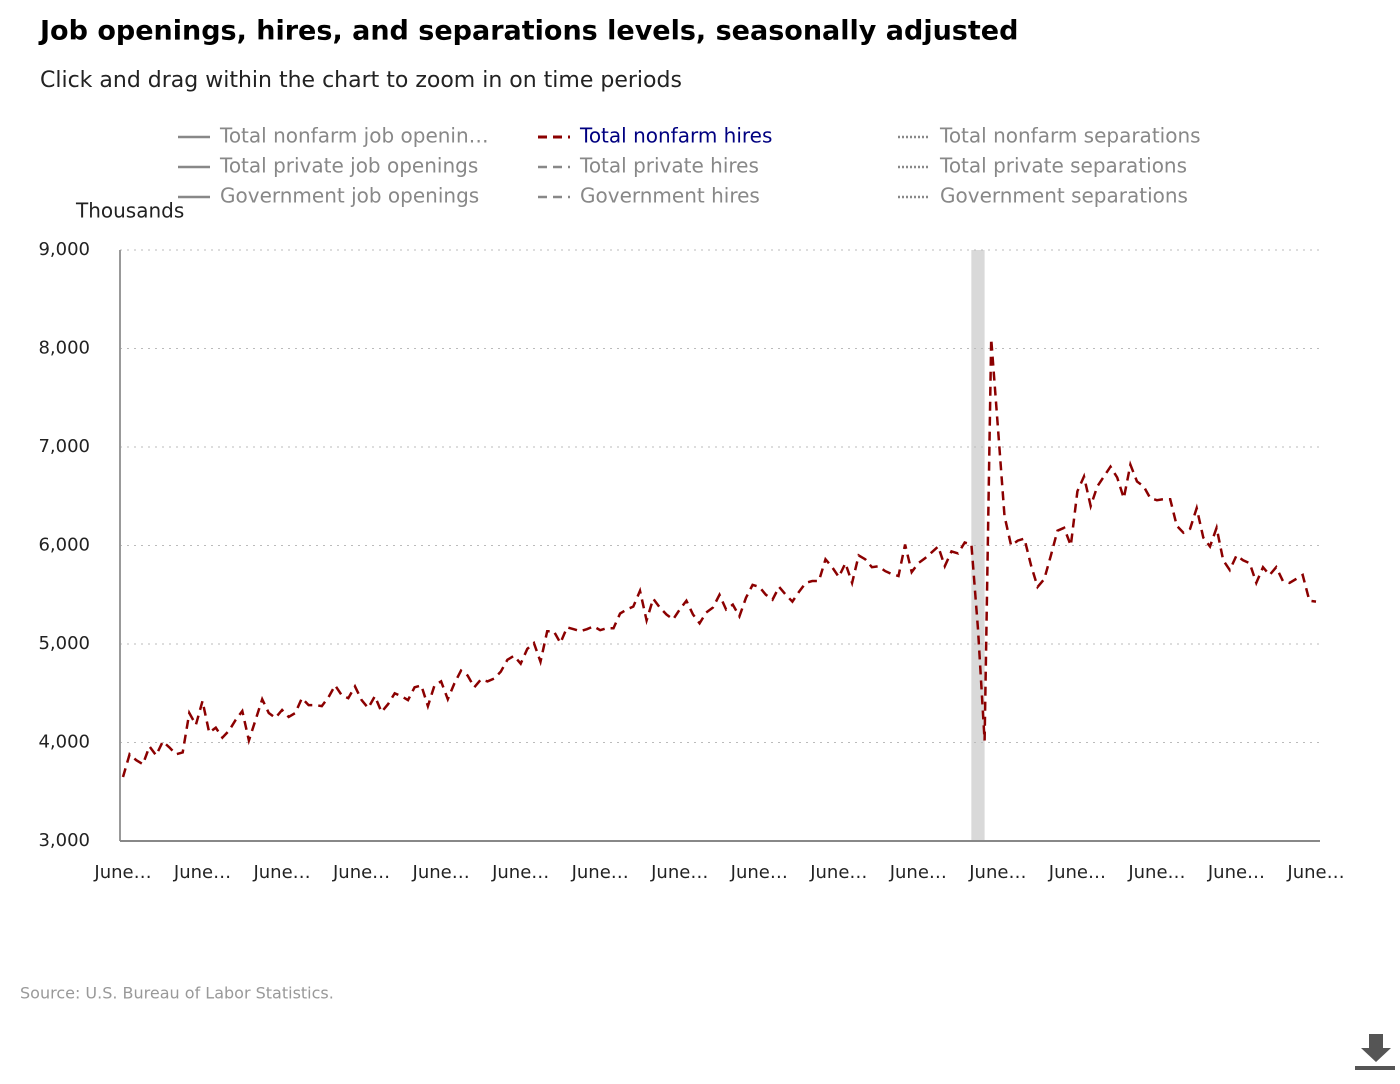  I want to click on legend-label: Total private separations, so click(1063, 166).